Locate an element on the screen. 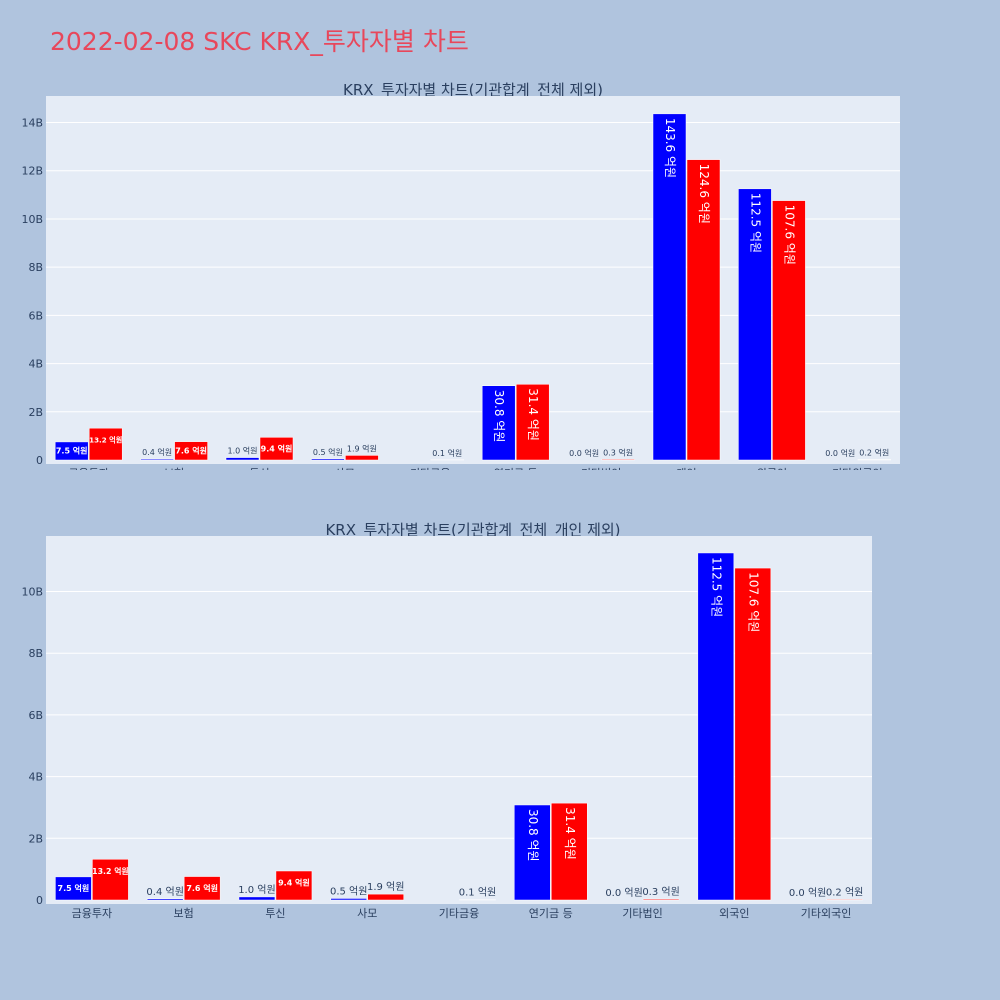 Image resolution: width=1000 pixels, height=1000 pixels. data-label: 124.6 억원 is located at coordinates (704, 194).